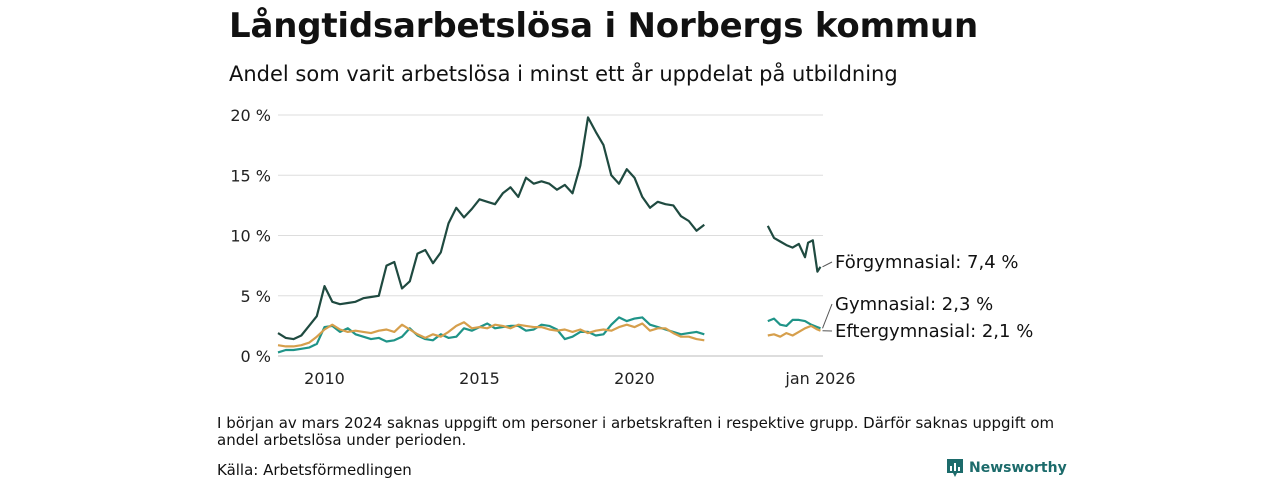  I want to click on series-label-förgymnasial: Förgymnasial: 7,4 %, so click(927, 262).